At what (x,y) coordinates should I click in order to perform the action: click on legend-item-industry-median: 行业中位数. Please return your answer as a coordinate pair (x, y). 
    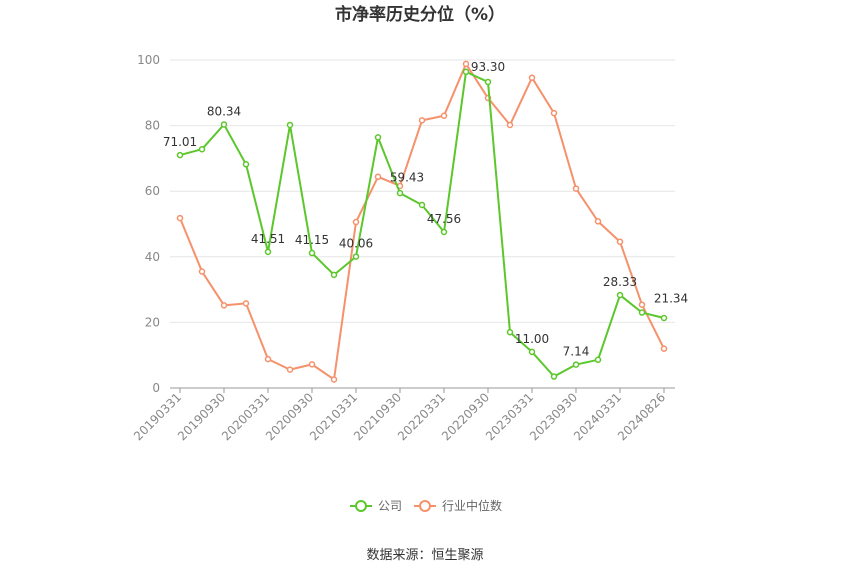
    Looking at the image, I should click on (458, 505).